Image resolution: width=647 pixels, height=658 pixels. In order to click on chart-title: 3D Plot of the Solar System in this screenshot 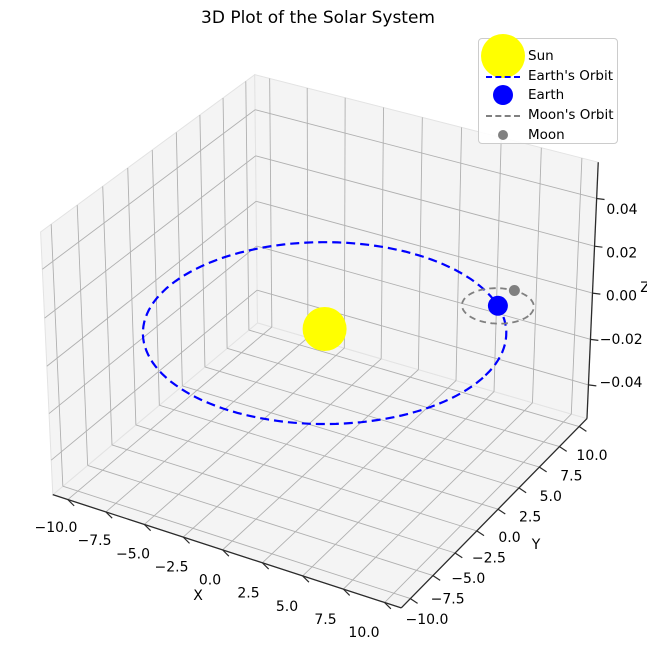, I will do `click(318, 18)`.